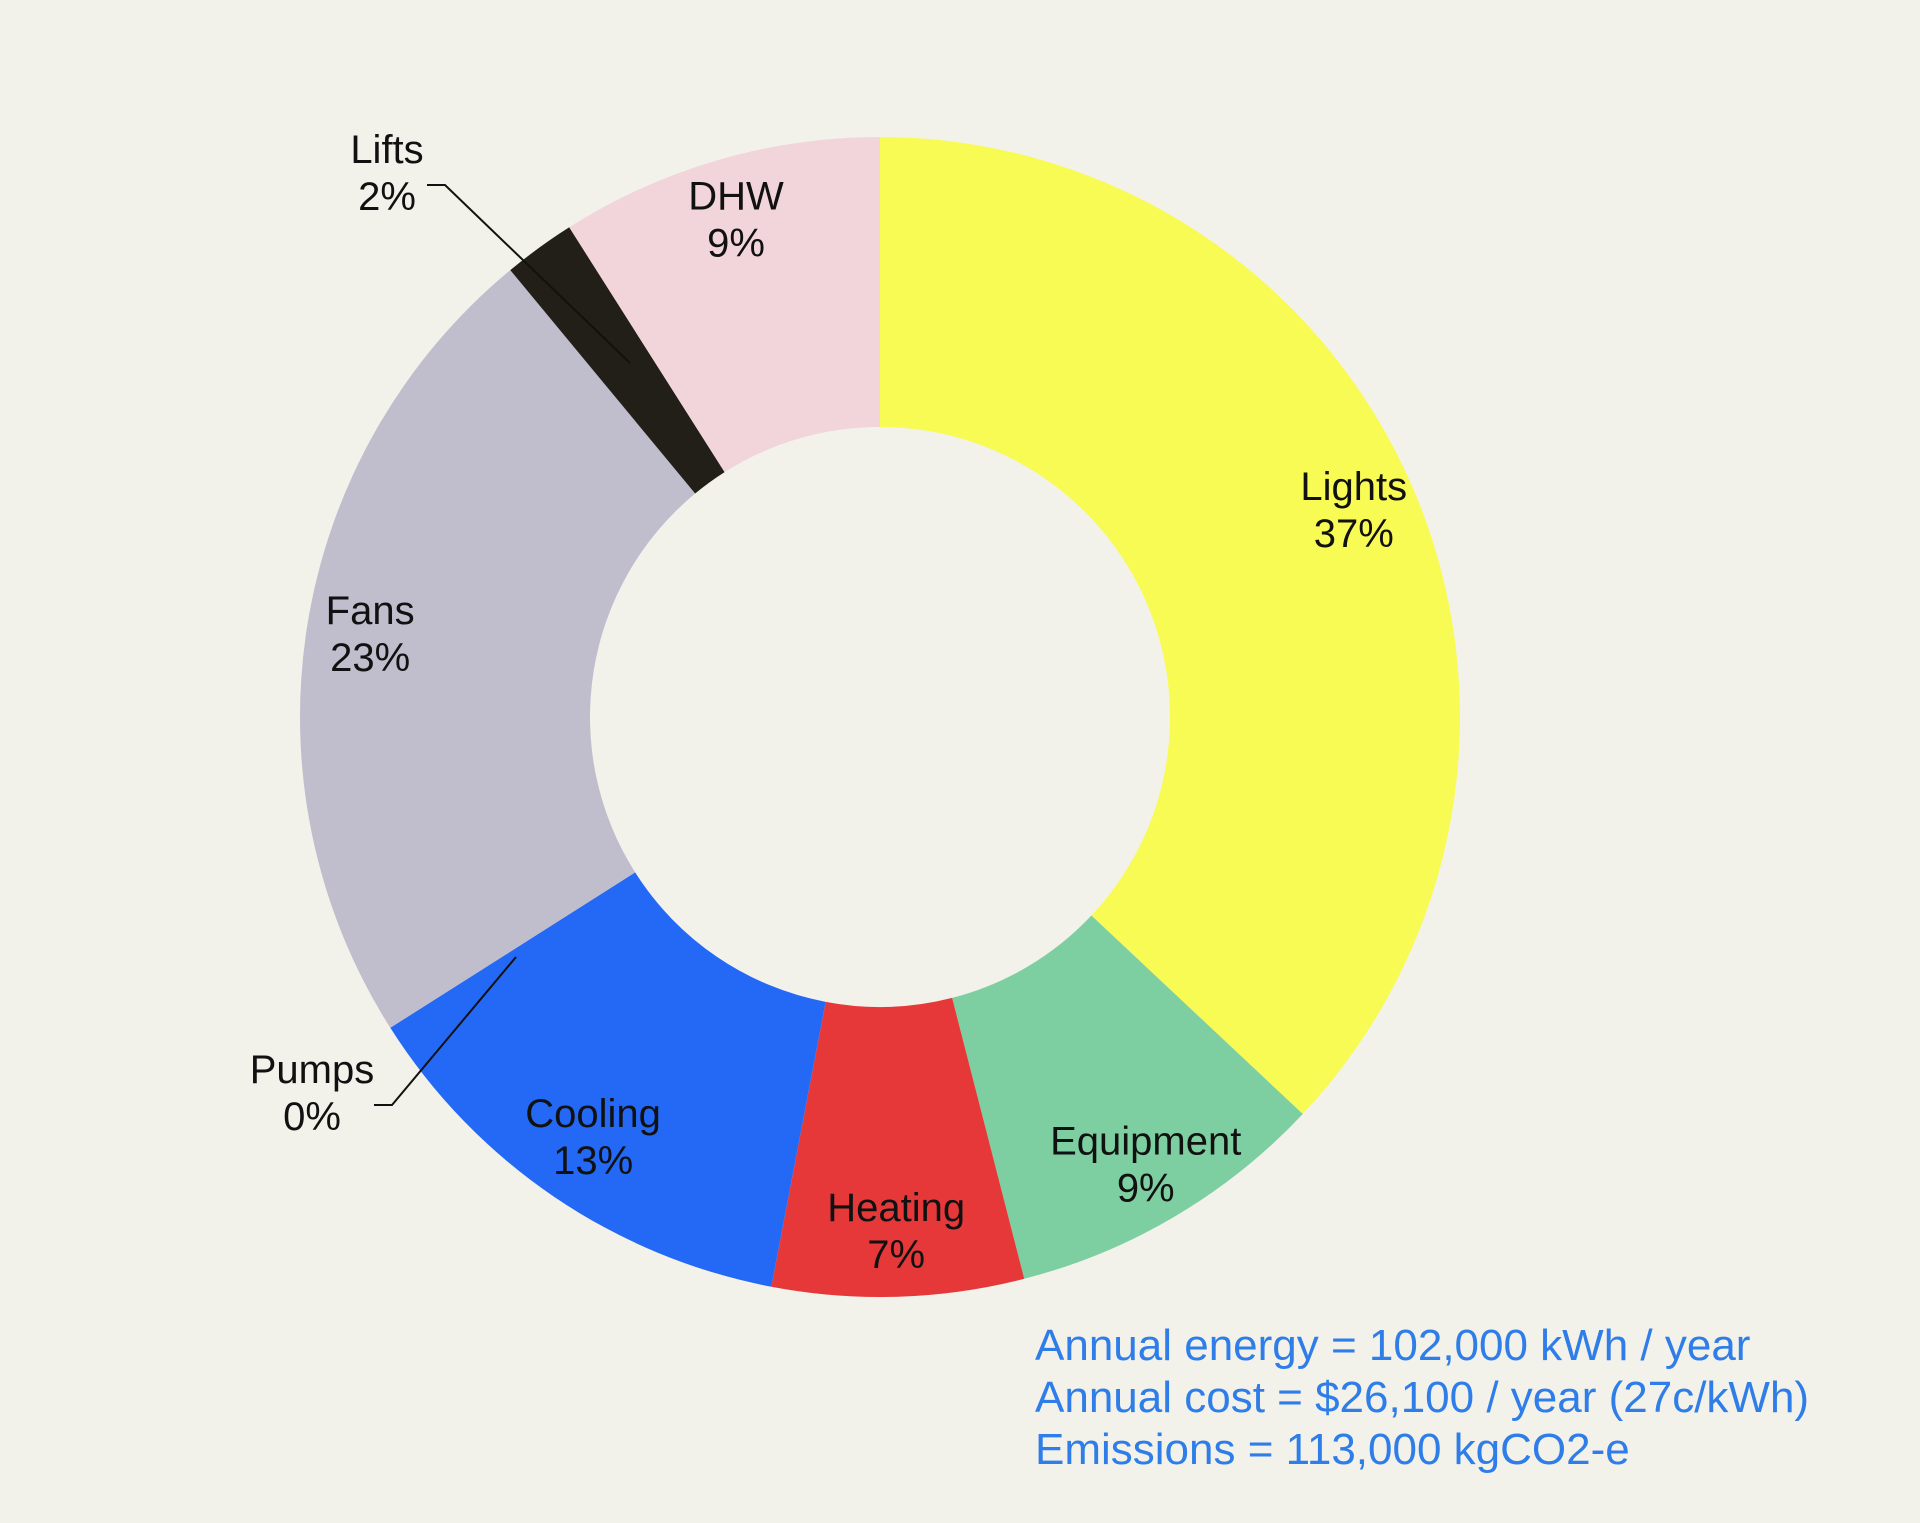  What do you see at coordinates (386, 150) in the screenshot?
I see `slice-label-lifts: Lifts` at bounding box center [386, 150].